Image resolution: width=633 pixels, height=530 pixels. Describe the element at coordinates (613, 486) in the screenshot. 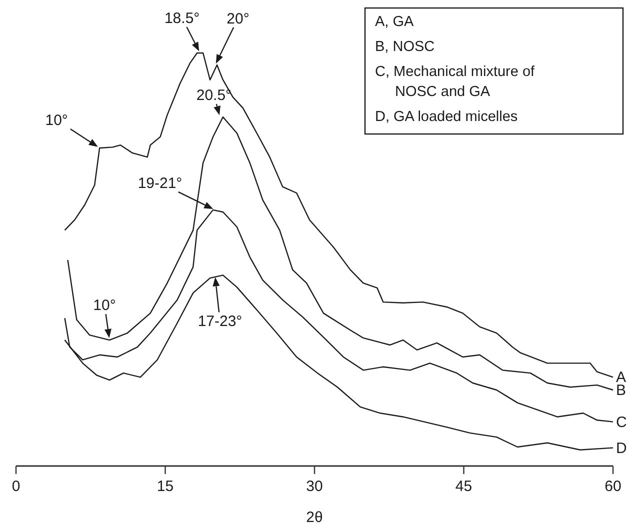

I see `x-tick-label: 60` at that location.